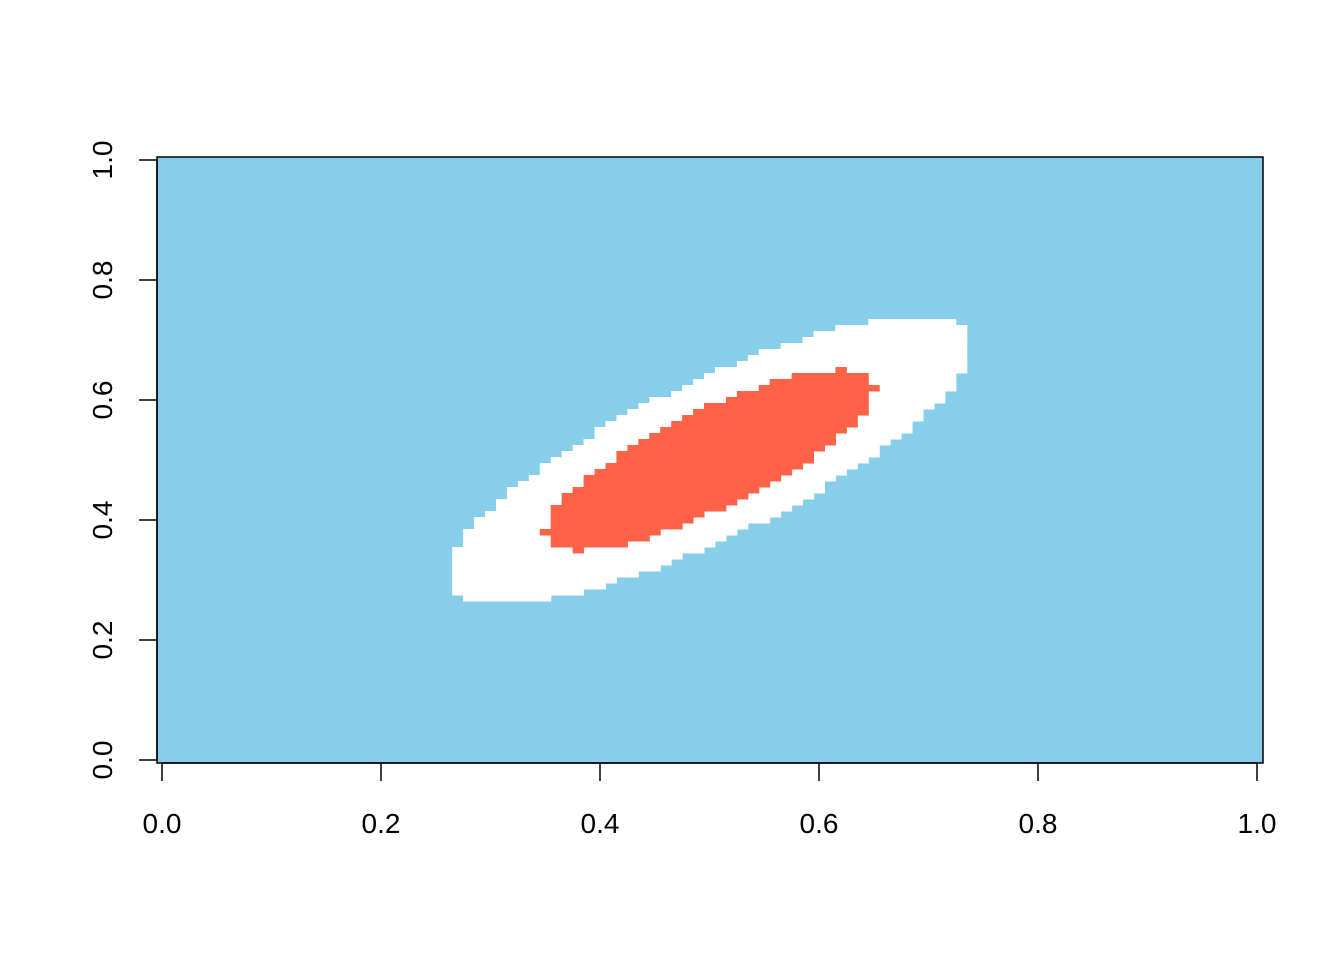 The height and width of the screenshot is (960, 1344). Describe the element at coordinates (381, 823) in the screenshot. I see `x-tick-label: 0.2` at that location.